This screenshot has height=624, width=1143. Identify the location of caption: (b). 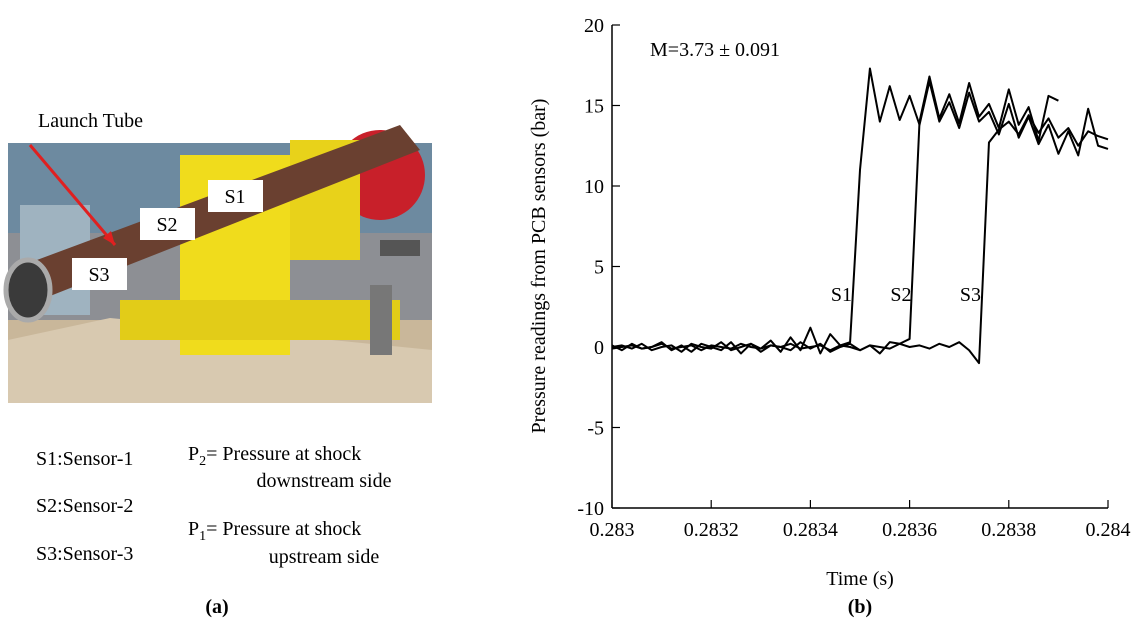
(860, 607).